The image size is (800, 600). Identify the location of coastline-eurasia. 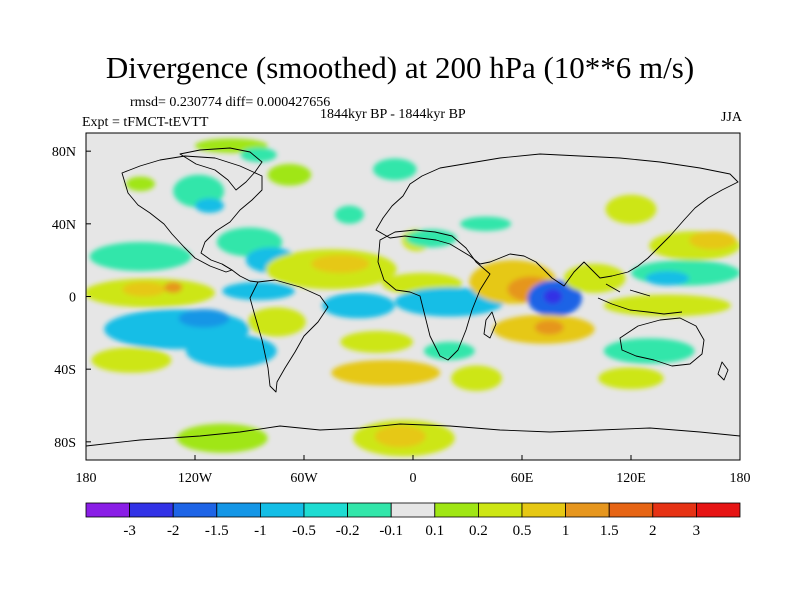
(557, 220).